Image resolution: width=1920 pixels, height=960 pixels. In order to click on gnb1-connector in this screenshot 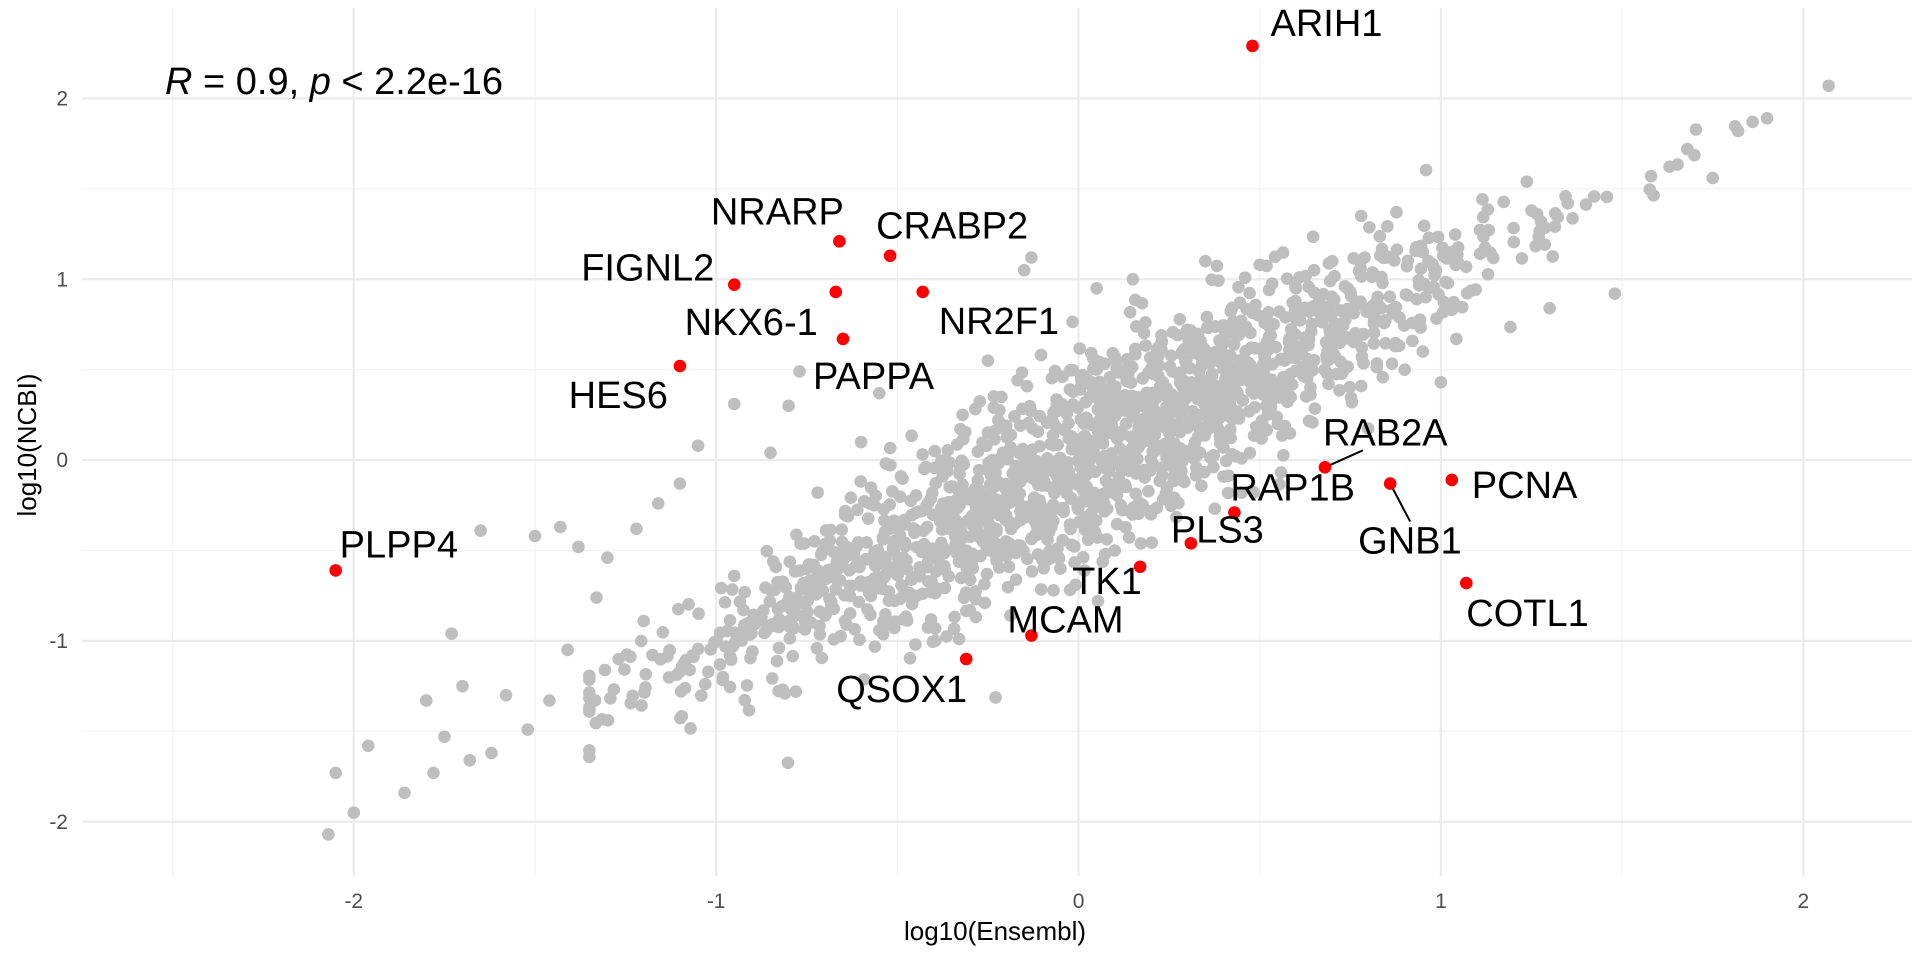, I will do `click(1400, 503)`.